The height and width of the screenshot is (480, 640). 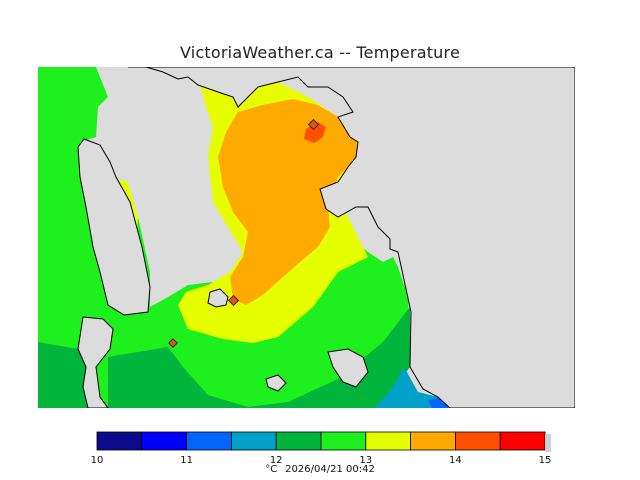 I want to click on legend-tick-label: 11, so click(x=186, y=460).